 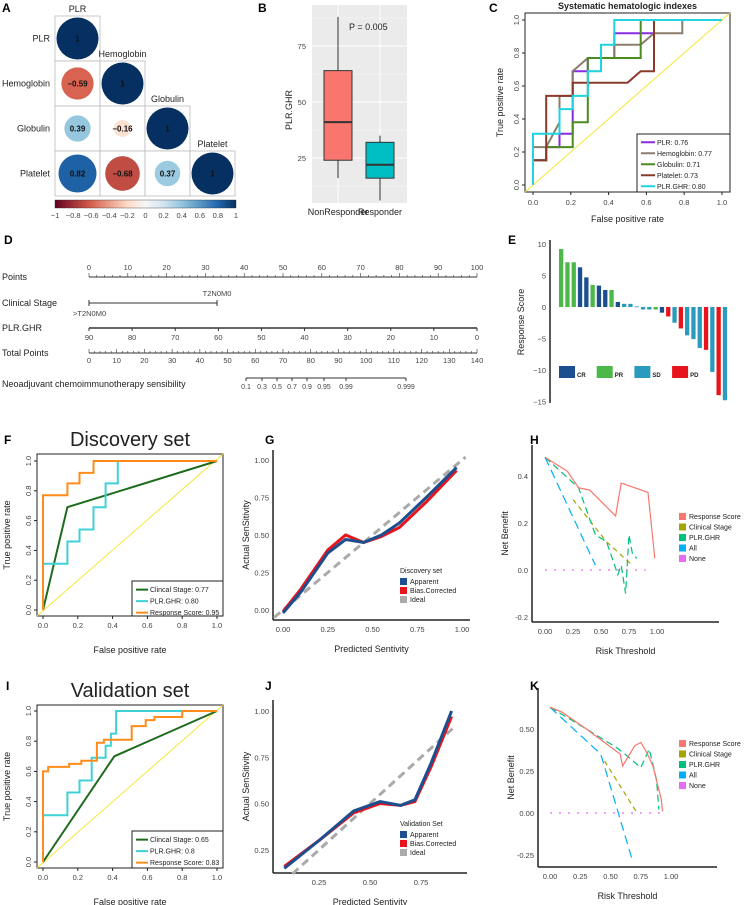 What do you see at coordinates (338, 212) in the screenshot?
I see `x-category-label: NonResponder` at bounding box center [338, 212].